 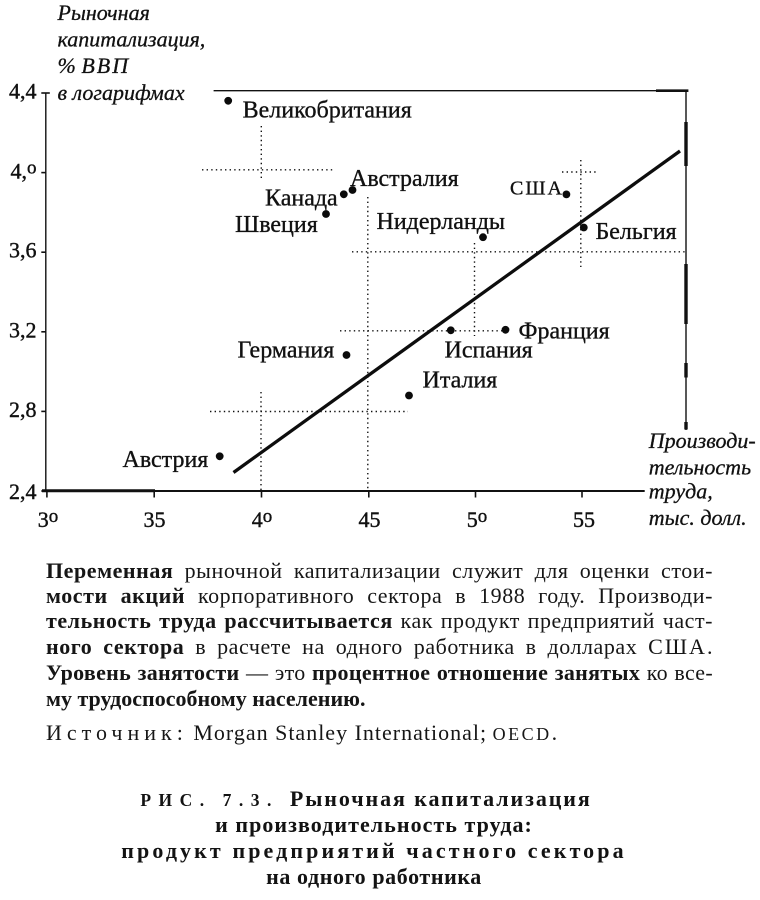 I want to click on svg-text: 55, so click(x=584, y=519).